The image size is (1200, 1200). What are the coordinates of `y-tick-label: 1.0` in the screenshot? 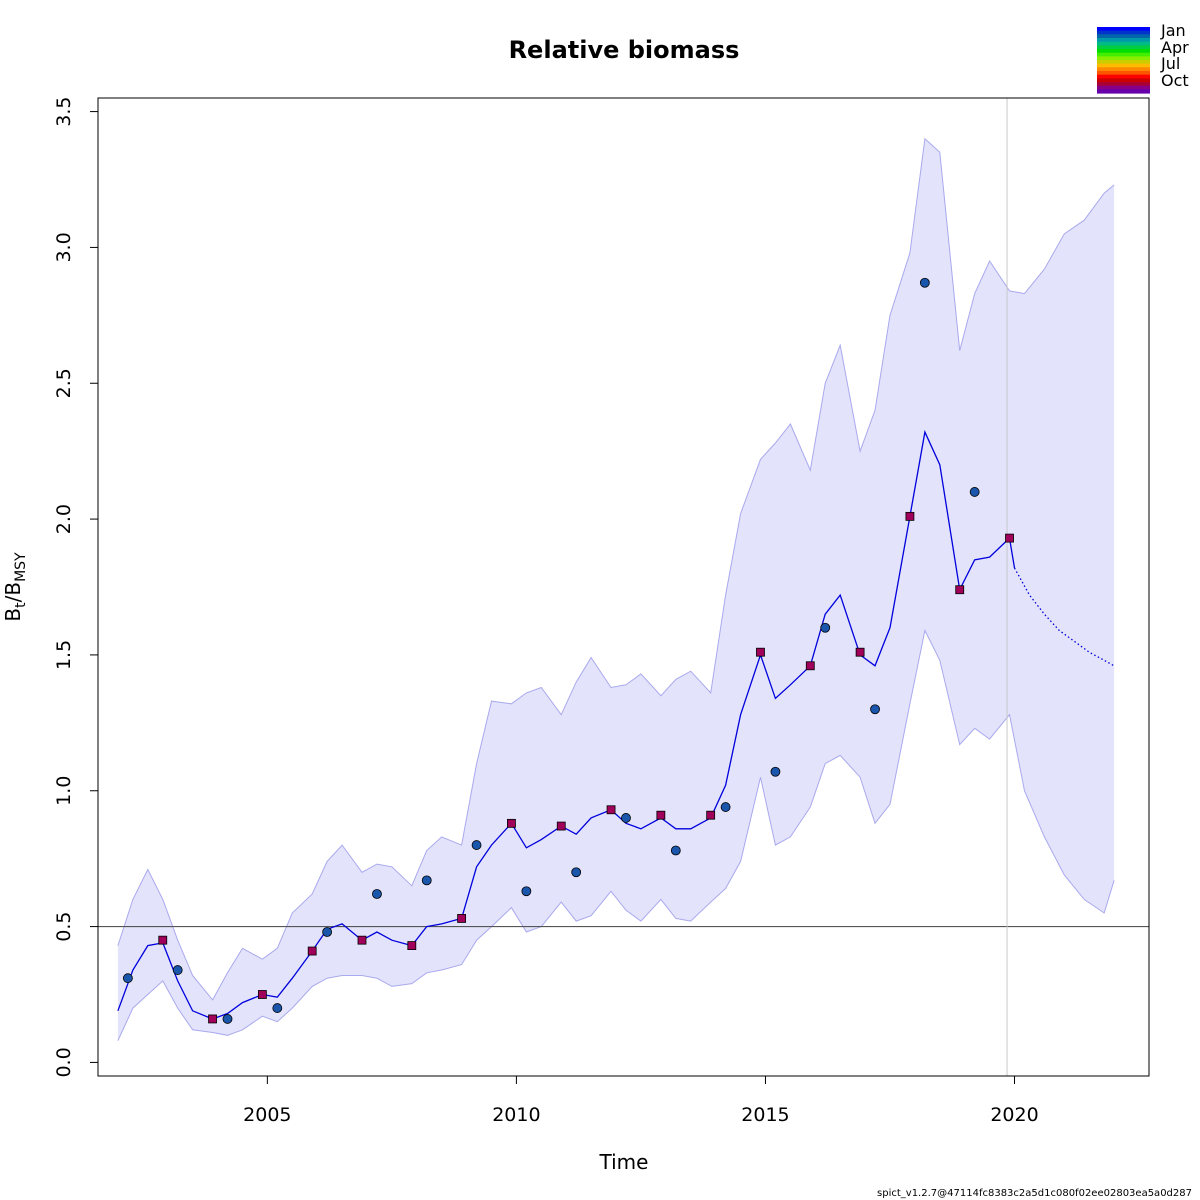 It's located at (64, 791).